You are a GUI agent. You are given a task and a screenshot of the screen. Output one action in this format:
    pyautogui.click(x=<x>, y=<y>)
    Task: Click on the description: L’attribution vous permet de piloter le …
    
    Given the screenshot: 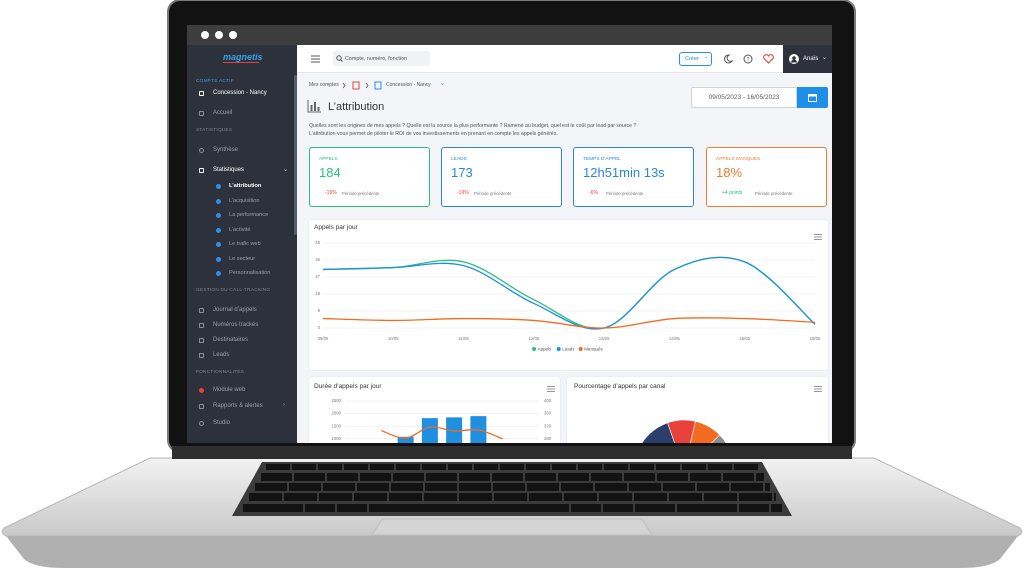 What is the action you would take?
    pyautogui.click(x=433, y=134)
    